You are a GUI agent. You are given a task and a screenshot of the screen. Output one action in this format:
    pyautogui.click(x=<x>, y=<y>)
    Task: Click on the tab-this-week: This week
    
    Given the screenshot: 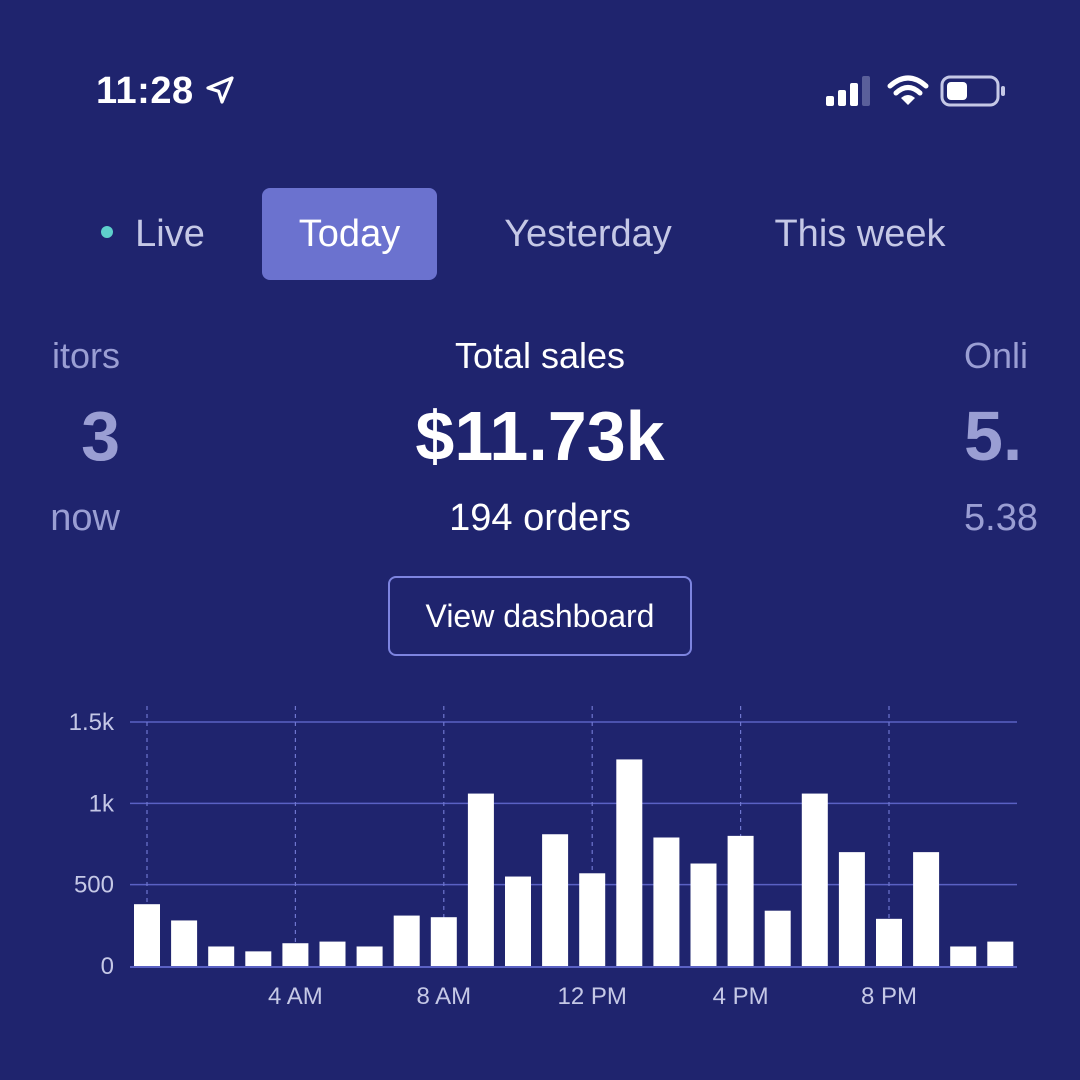 What is the action you would take?
    pyautogui.click(x=860, y=234)
    